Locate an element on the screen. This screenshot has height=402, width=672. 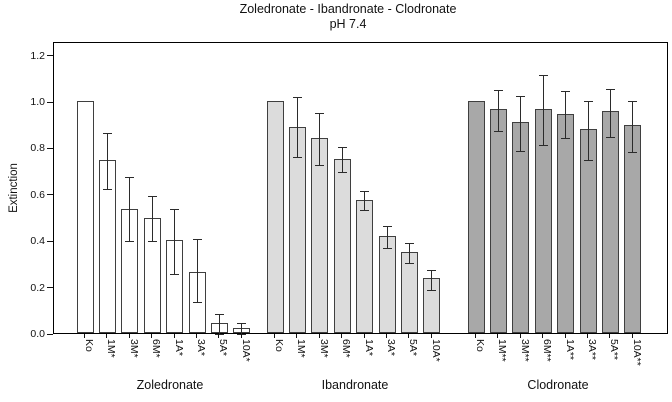
x-tick-label: 3M** is located at coordinates (524, 350).